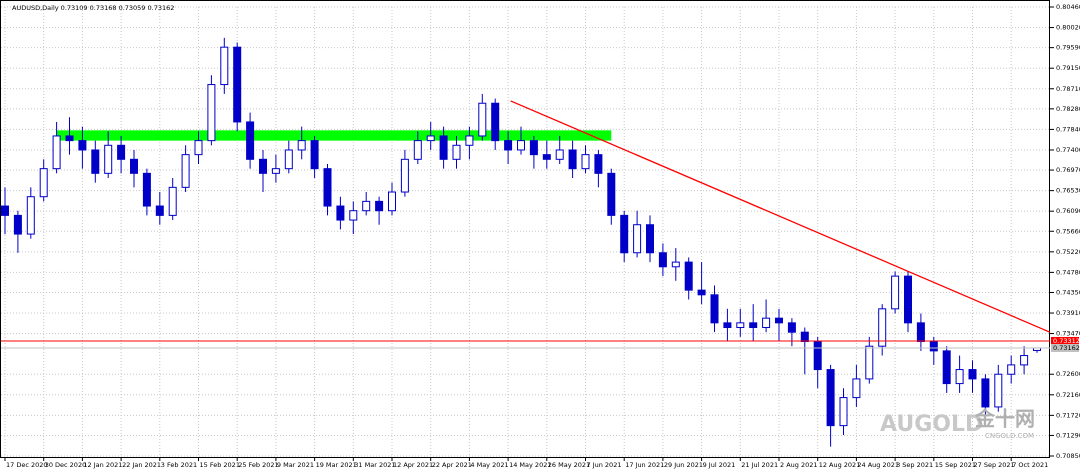 This screenshot has width=1080, height=475. Describe the element at coordinates (27, 465) in the screenshot. I see `x-tick-label: 17 Dec 2020` at that location.